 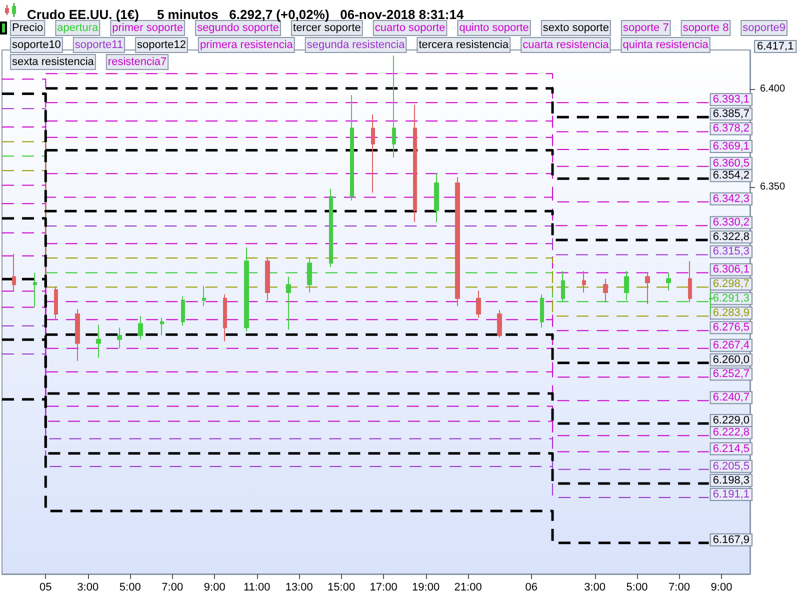 What do you see at coordinates (731, 466) in the screenshot?
I see `data-label: 6.205,5` at bounding box center [731, 466].